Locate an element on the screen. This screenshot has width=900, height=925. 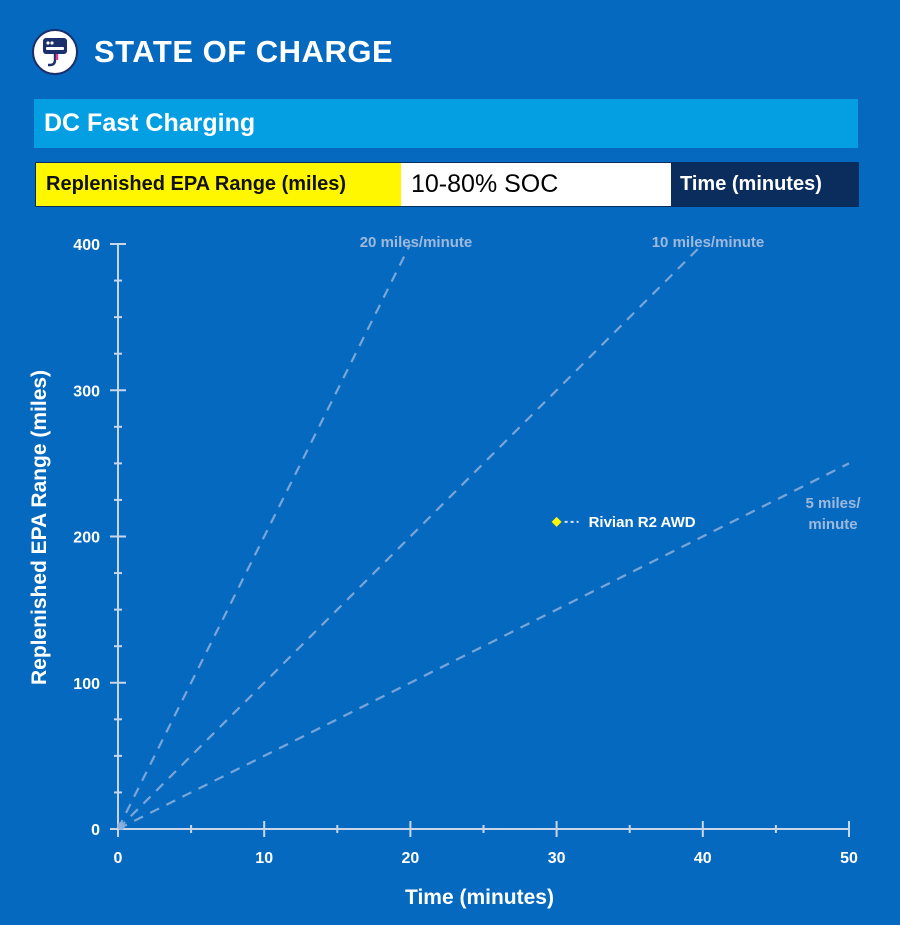
x-tick-label: 10 is located at coordinates (264, 858).